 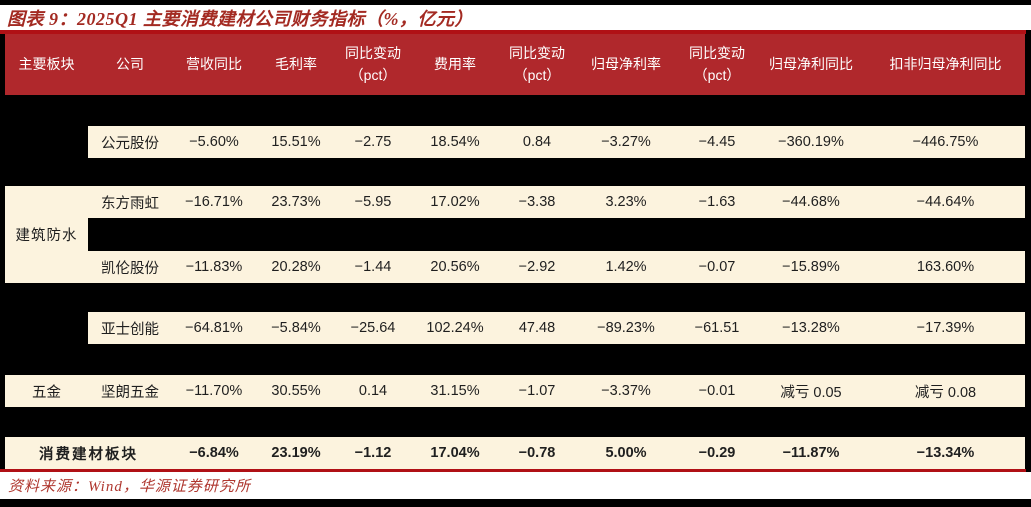 What do you see at coordinates (296, 267) in the screenshot?
I see `cell-gross-margin: 20.28%` at bounding box center [296, 267].